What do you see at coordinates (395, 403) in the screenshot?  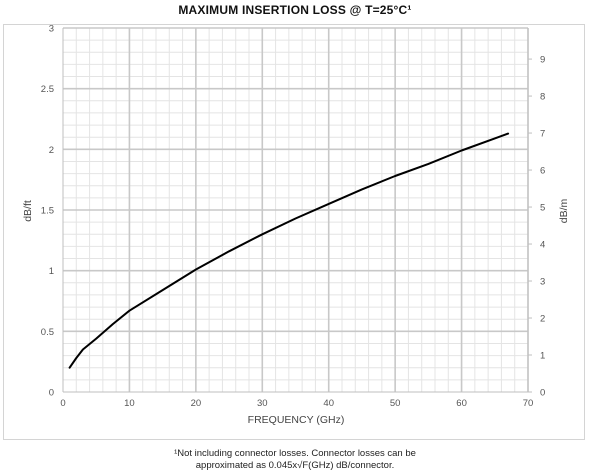 I see `x-tick-label: 50` at bounding box center [395, 403].